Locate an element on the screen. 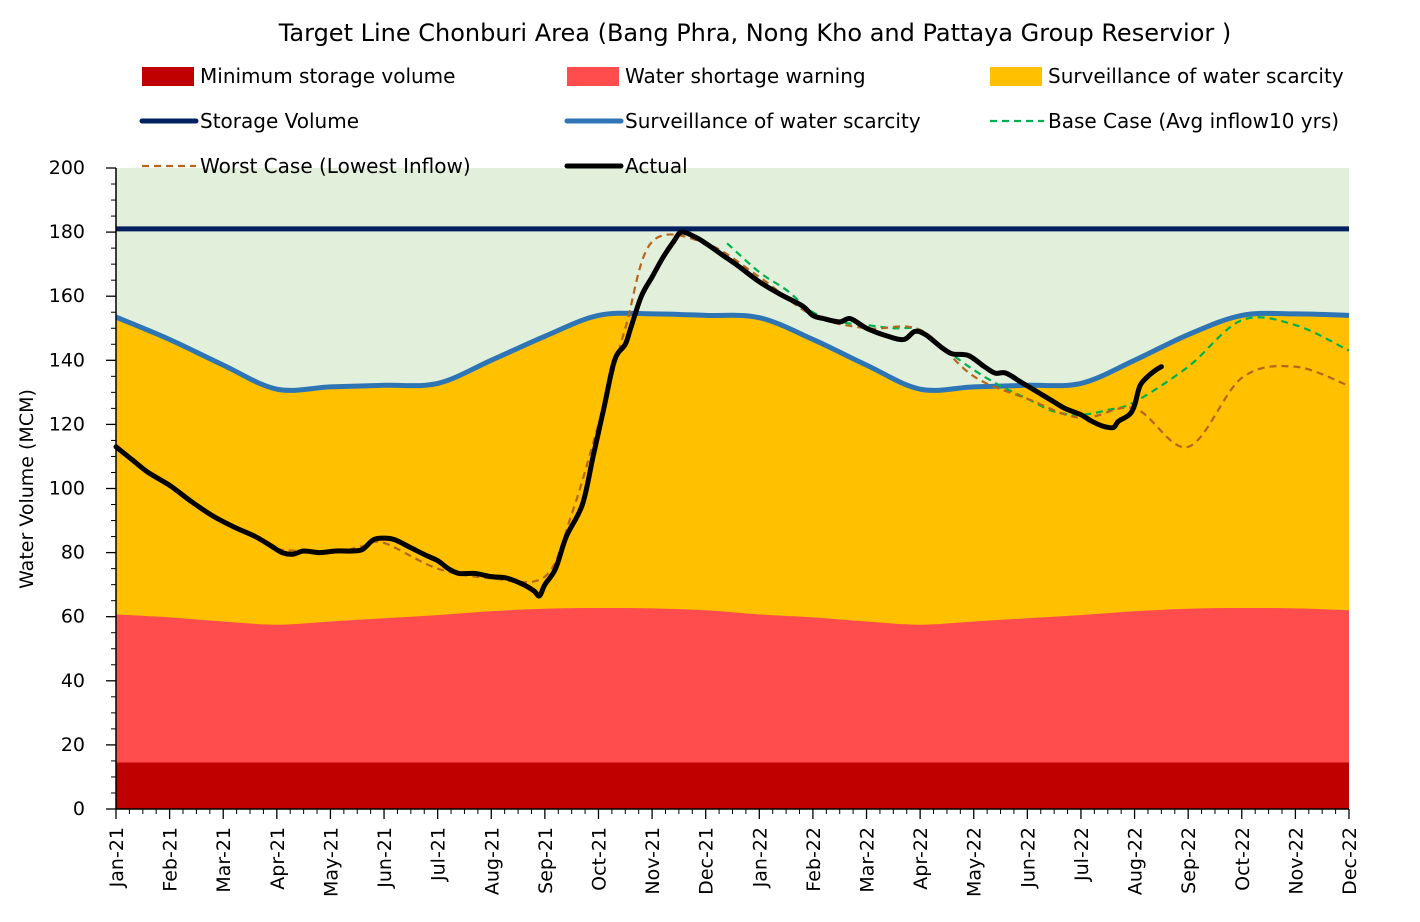 The height and width of the screenshot is (922, 1420). x-tick-label: May-22 is located at coordinates (975, 862).